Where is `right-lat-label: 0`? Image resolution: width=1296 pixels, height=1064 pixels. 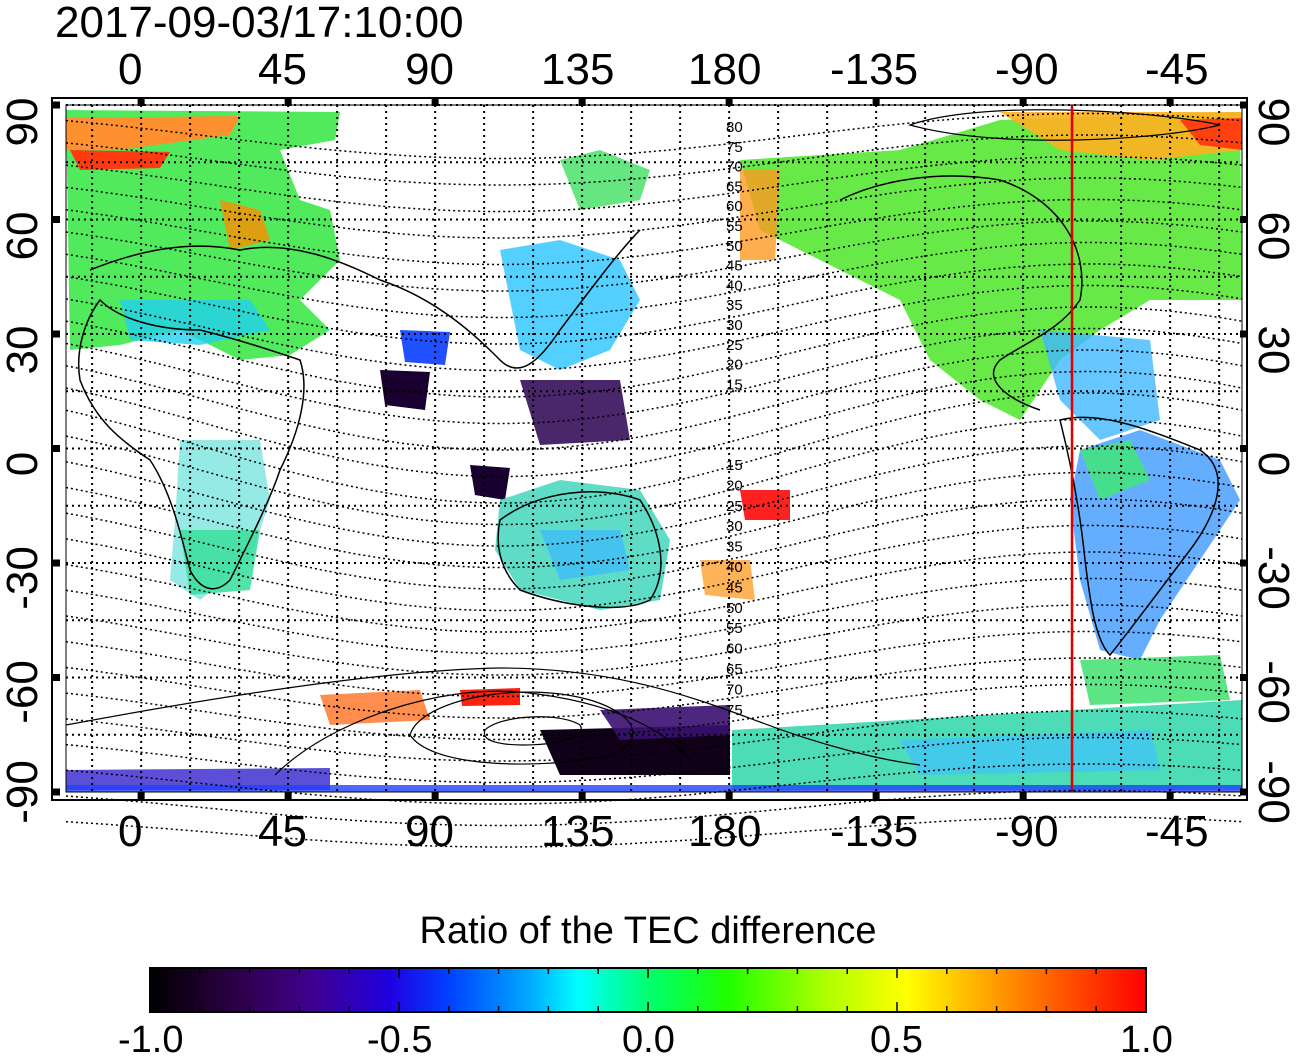
right-lat-label: 0 is located at coordinates (1272, 464).